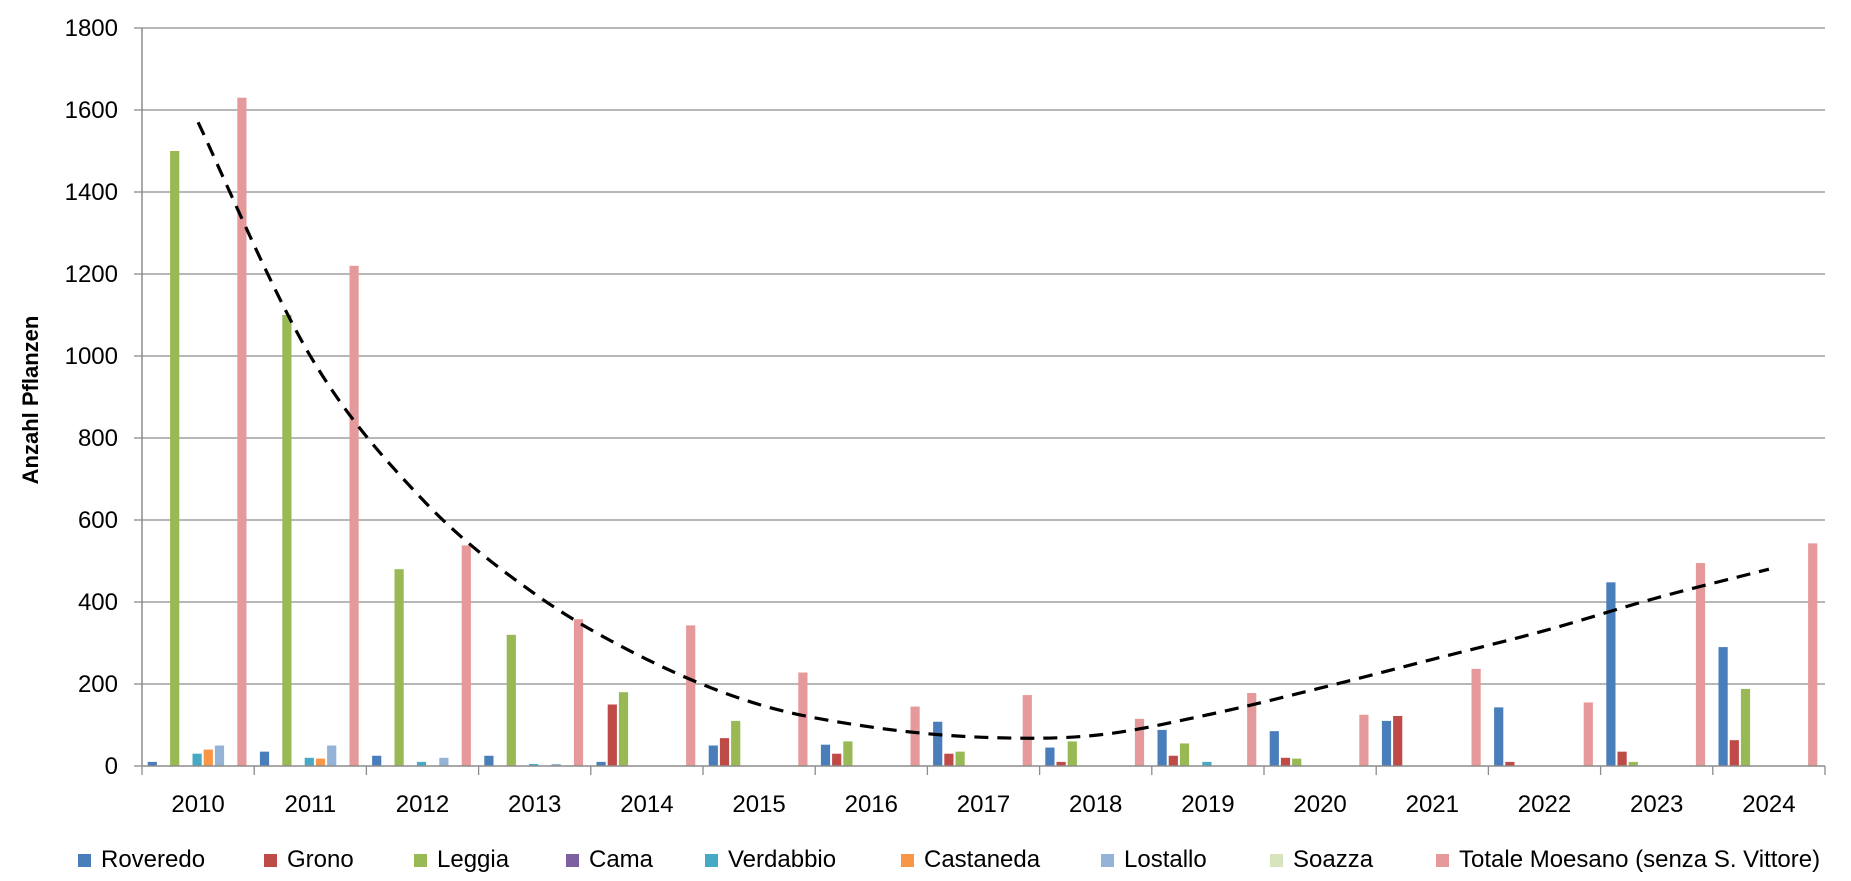 Image resolution: width=1851 pixels, height=881 pixels. I want to click on y-tick-label: 200, so click(98, 684).